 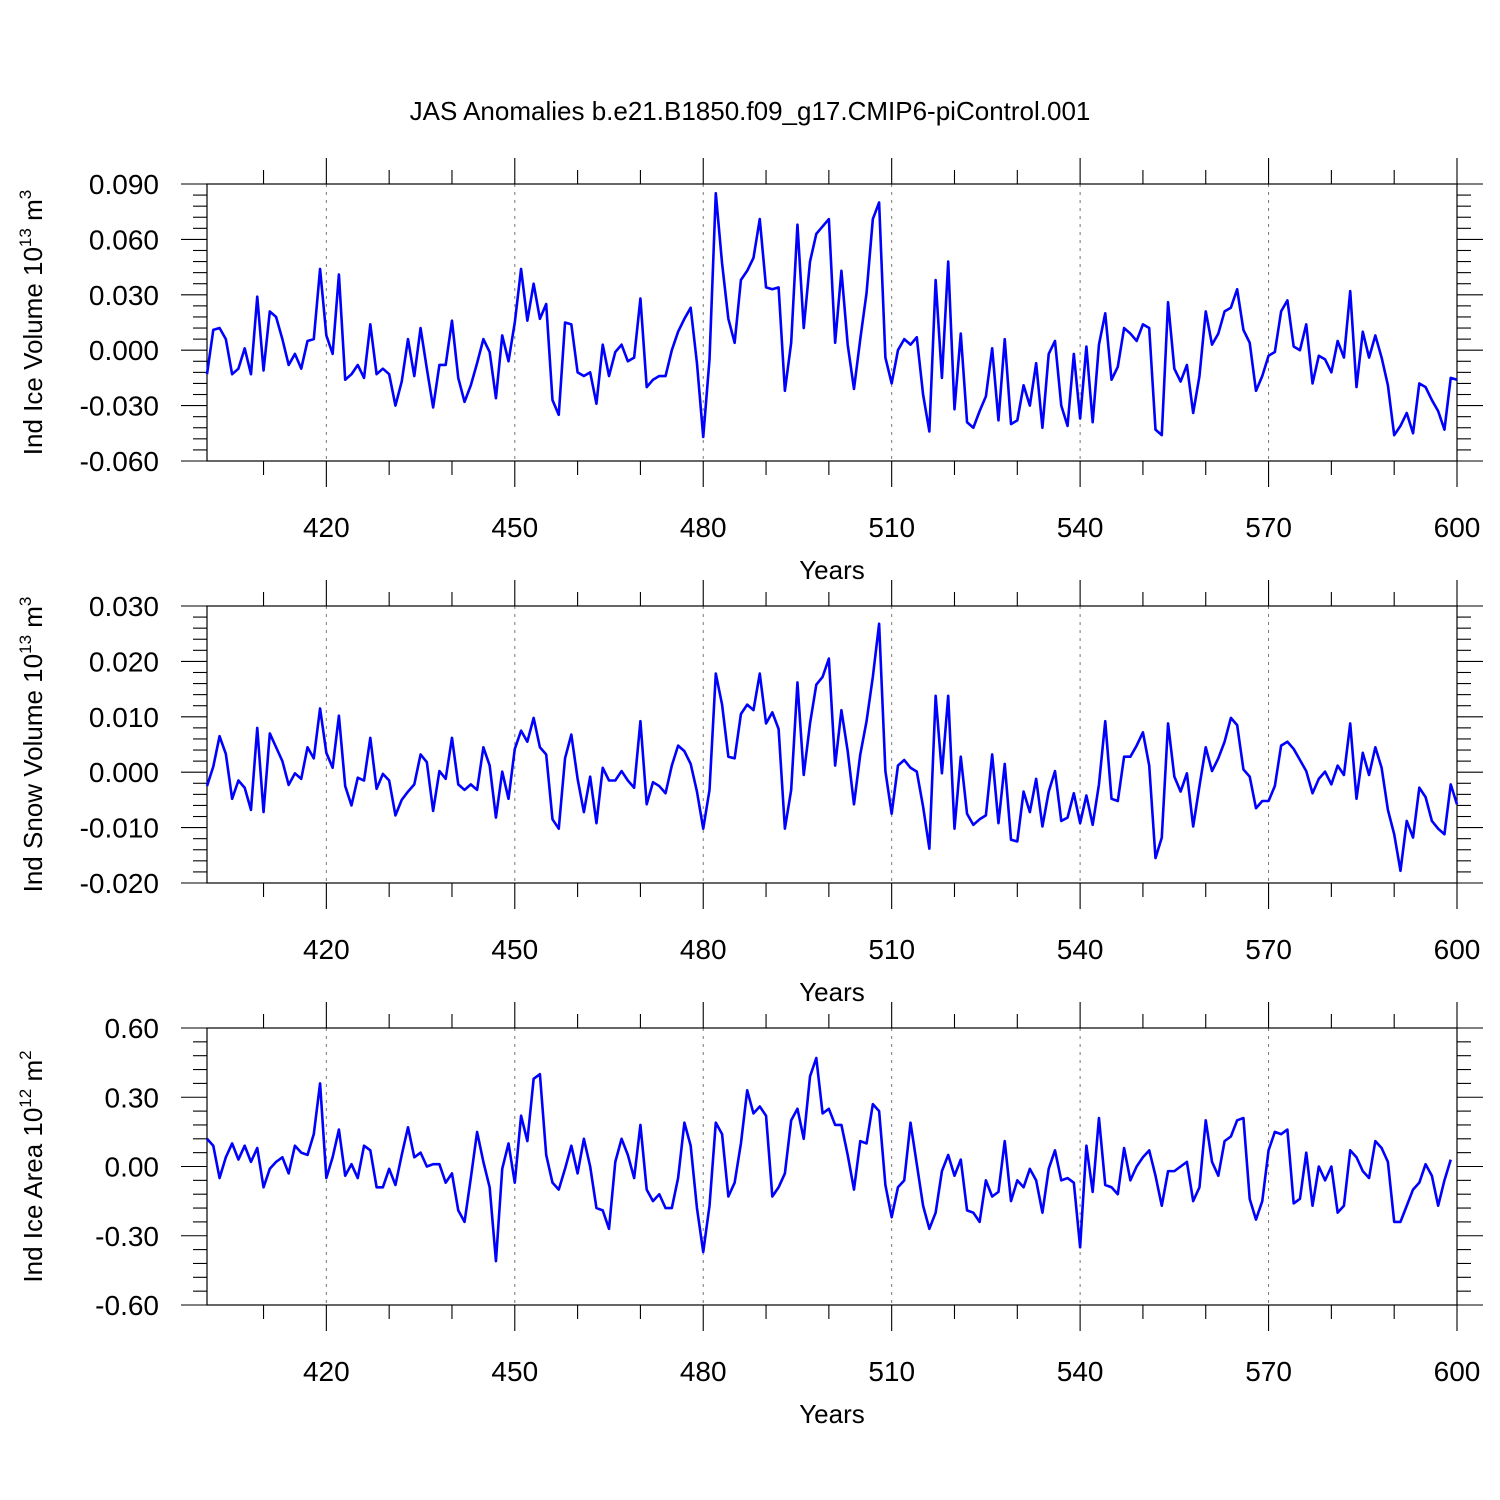 What do you see at coordinates (119, 883) in the screenshot?
I see `y-tick-label: -0.020` at bounding box center [119, 883].